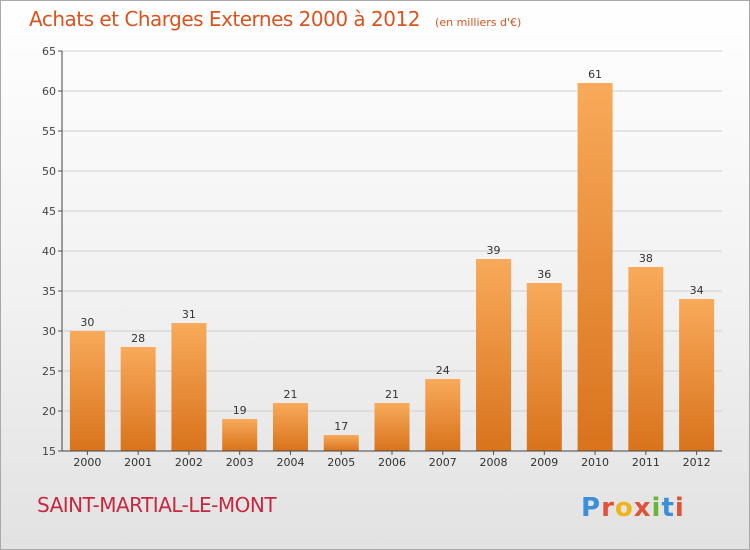 The image size is (750, 550). I want to click on y-tick-label: 40, so click(49, 251).